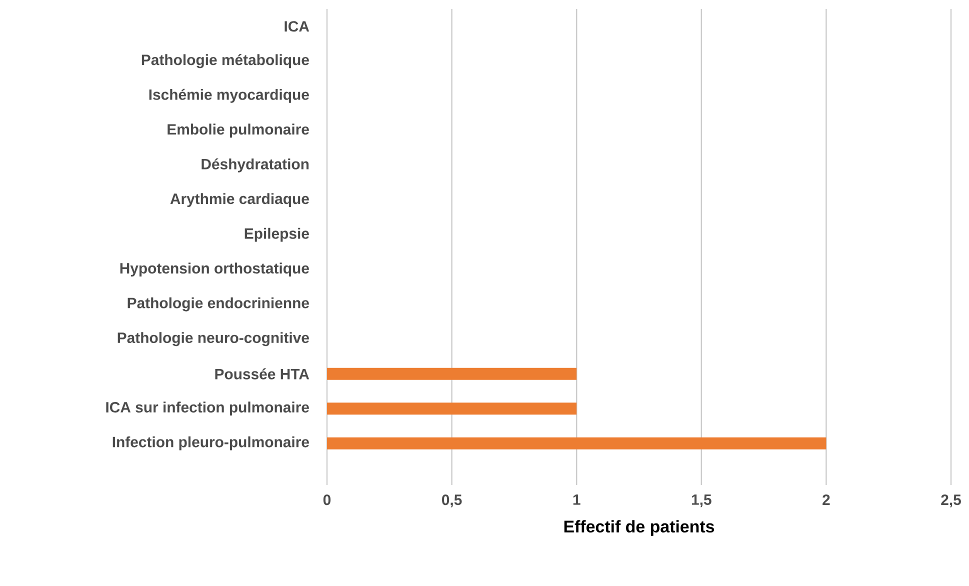 This screenshot has height=586, width=969. What do you see at coordinates (702, 501) in the screenshot?
I see `x-tick-label: 1,5` at bounding box center [702, 501].